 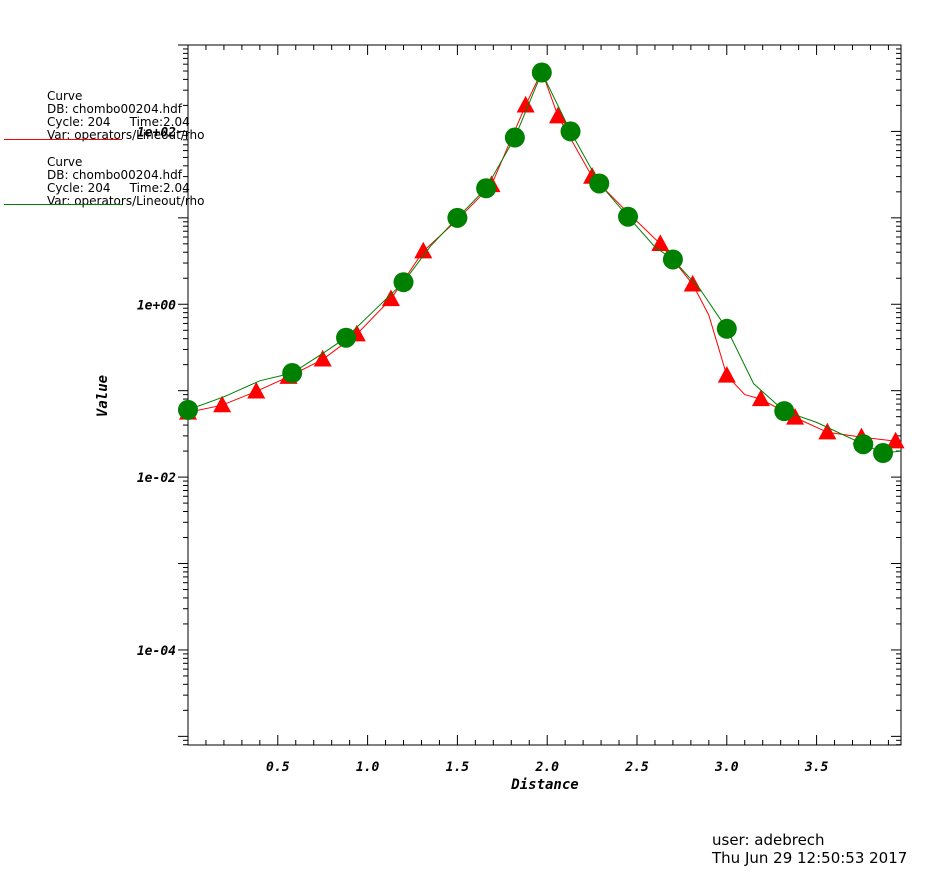 What do you see at coordinates (278, 767) in the screenshot?
I see `x-tick-label: 0.5` at bounding box center [278, 767].